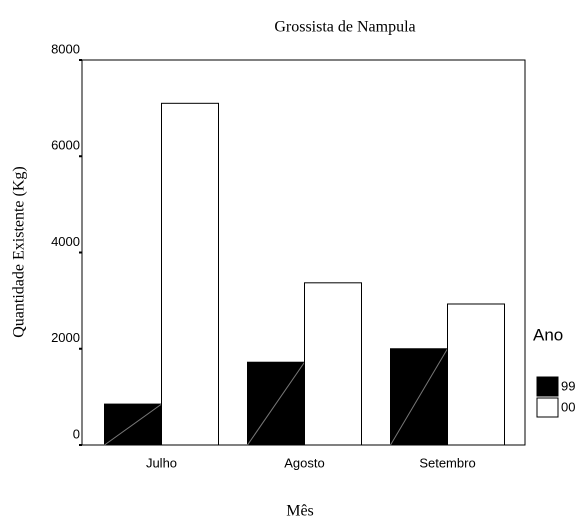  I want to click on y-tick-label: 8000, so click(65, 48).